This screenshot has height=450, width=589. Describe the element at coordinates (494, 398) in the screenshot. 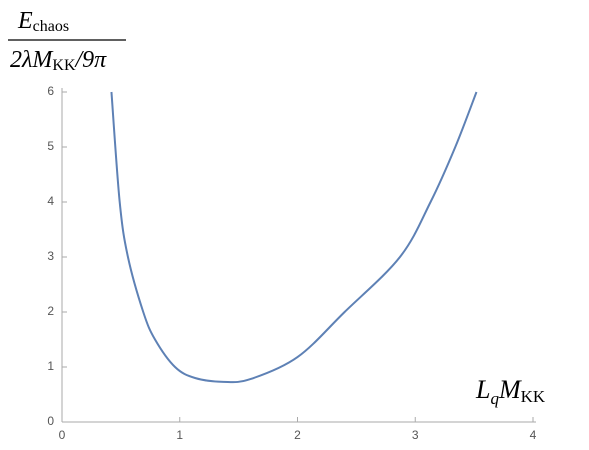

I see `x-label-part: q` at that location.